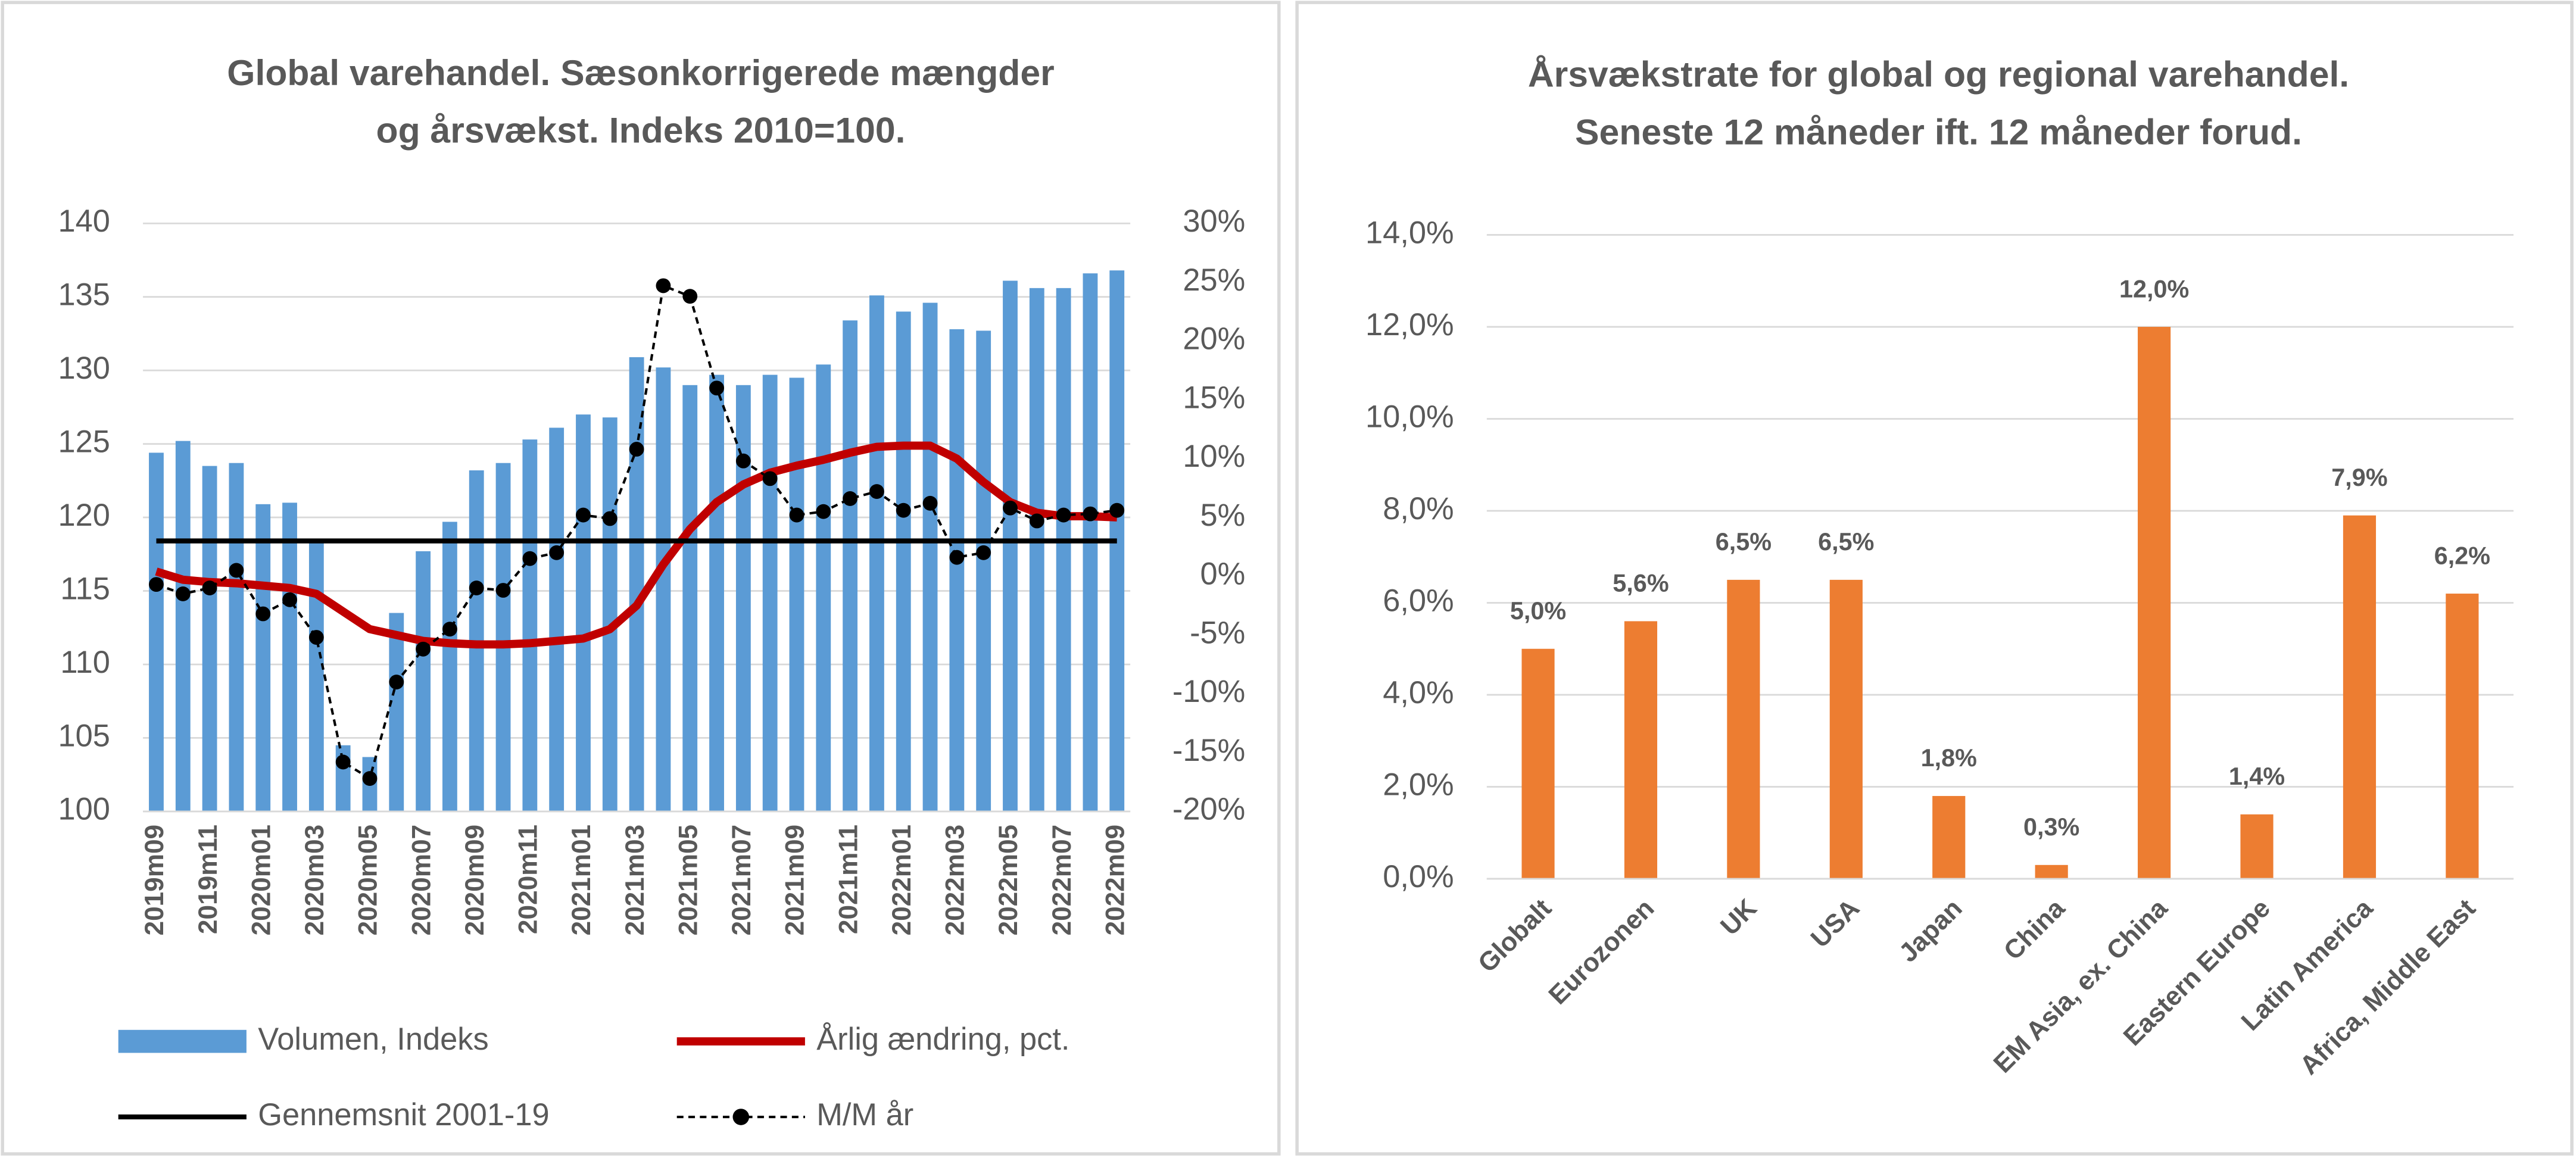 This screenshot has height=1158, width=2576. What do you see at coordinates (942, 1039) in the screenshot?
I see `legend-label: Årlig ændring, pct.` at bounding box center [942, 1039].